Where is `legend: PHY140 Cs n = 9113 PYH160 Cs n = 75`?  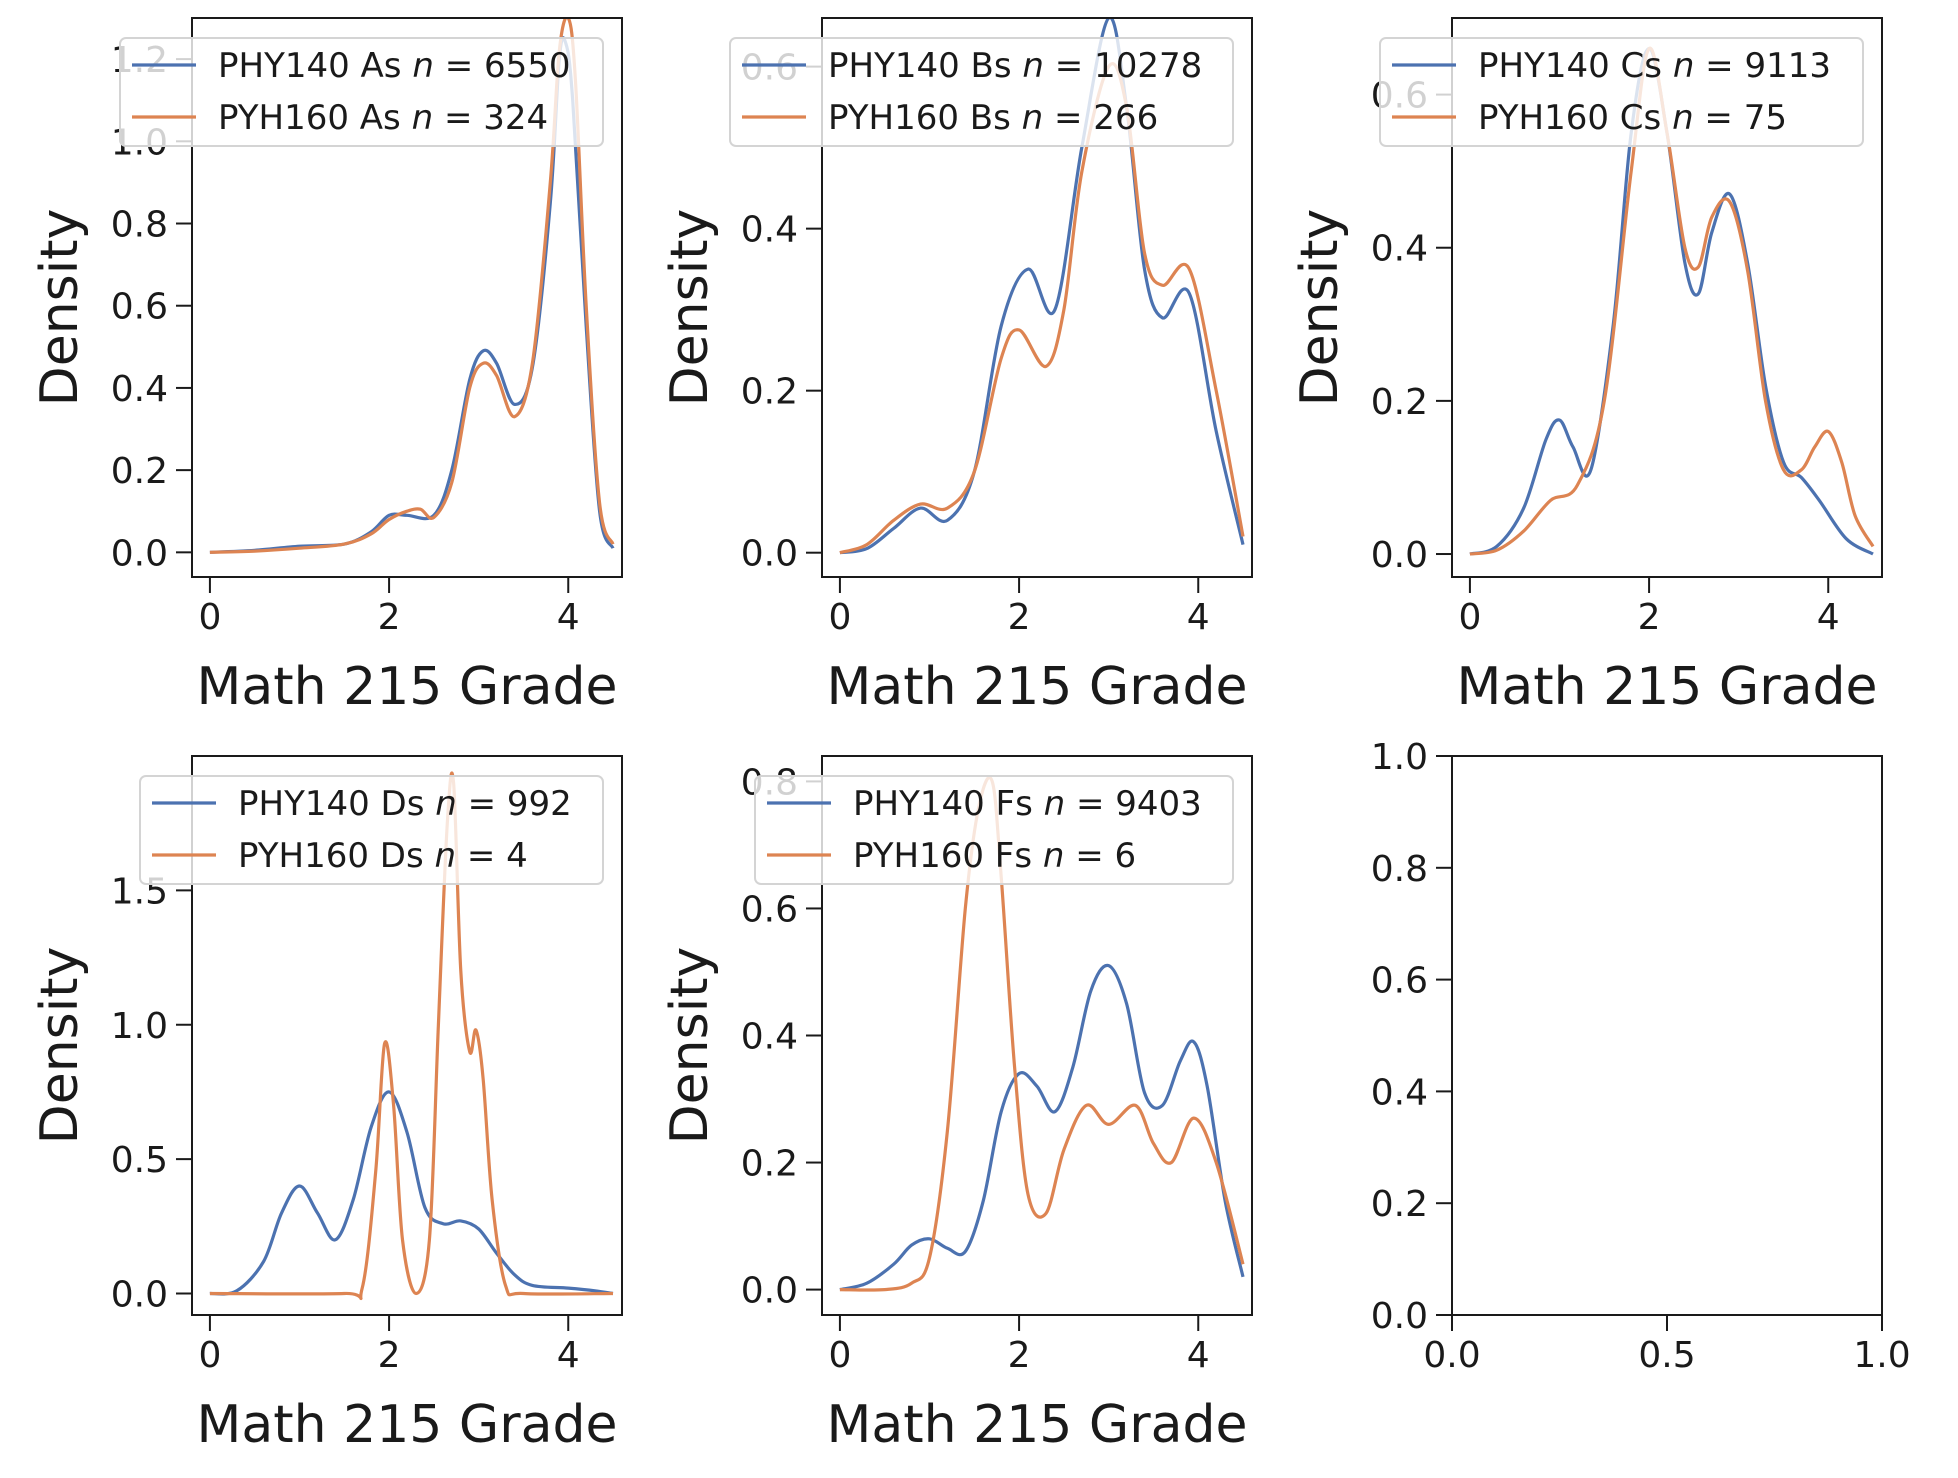 legend: PHY140 Cs n = 9113 PYH160 Cs n = 75 is located at coordinates (1621, 92).